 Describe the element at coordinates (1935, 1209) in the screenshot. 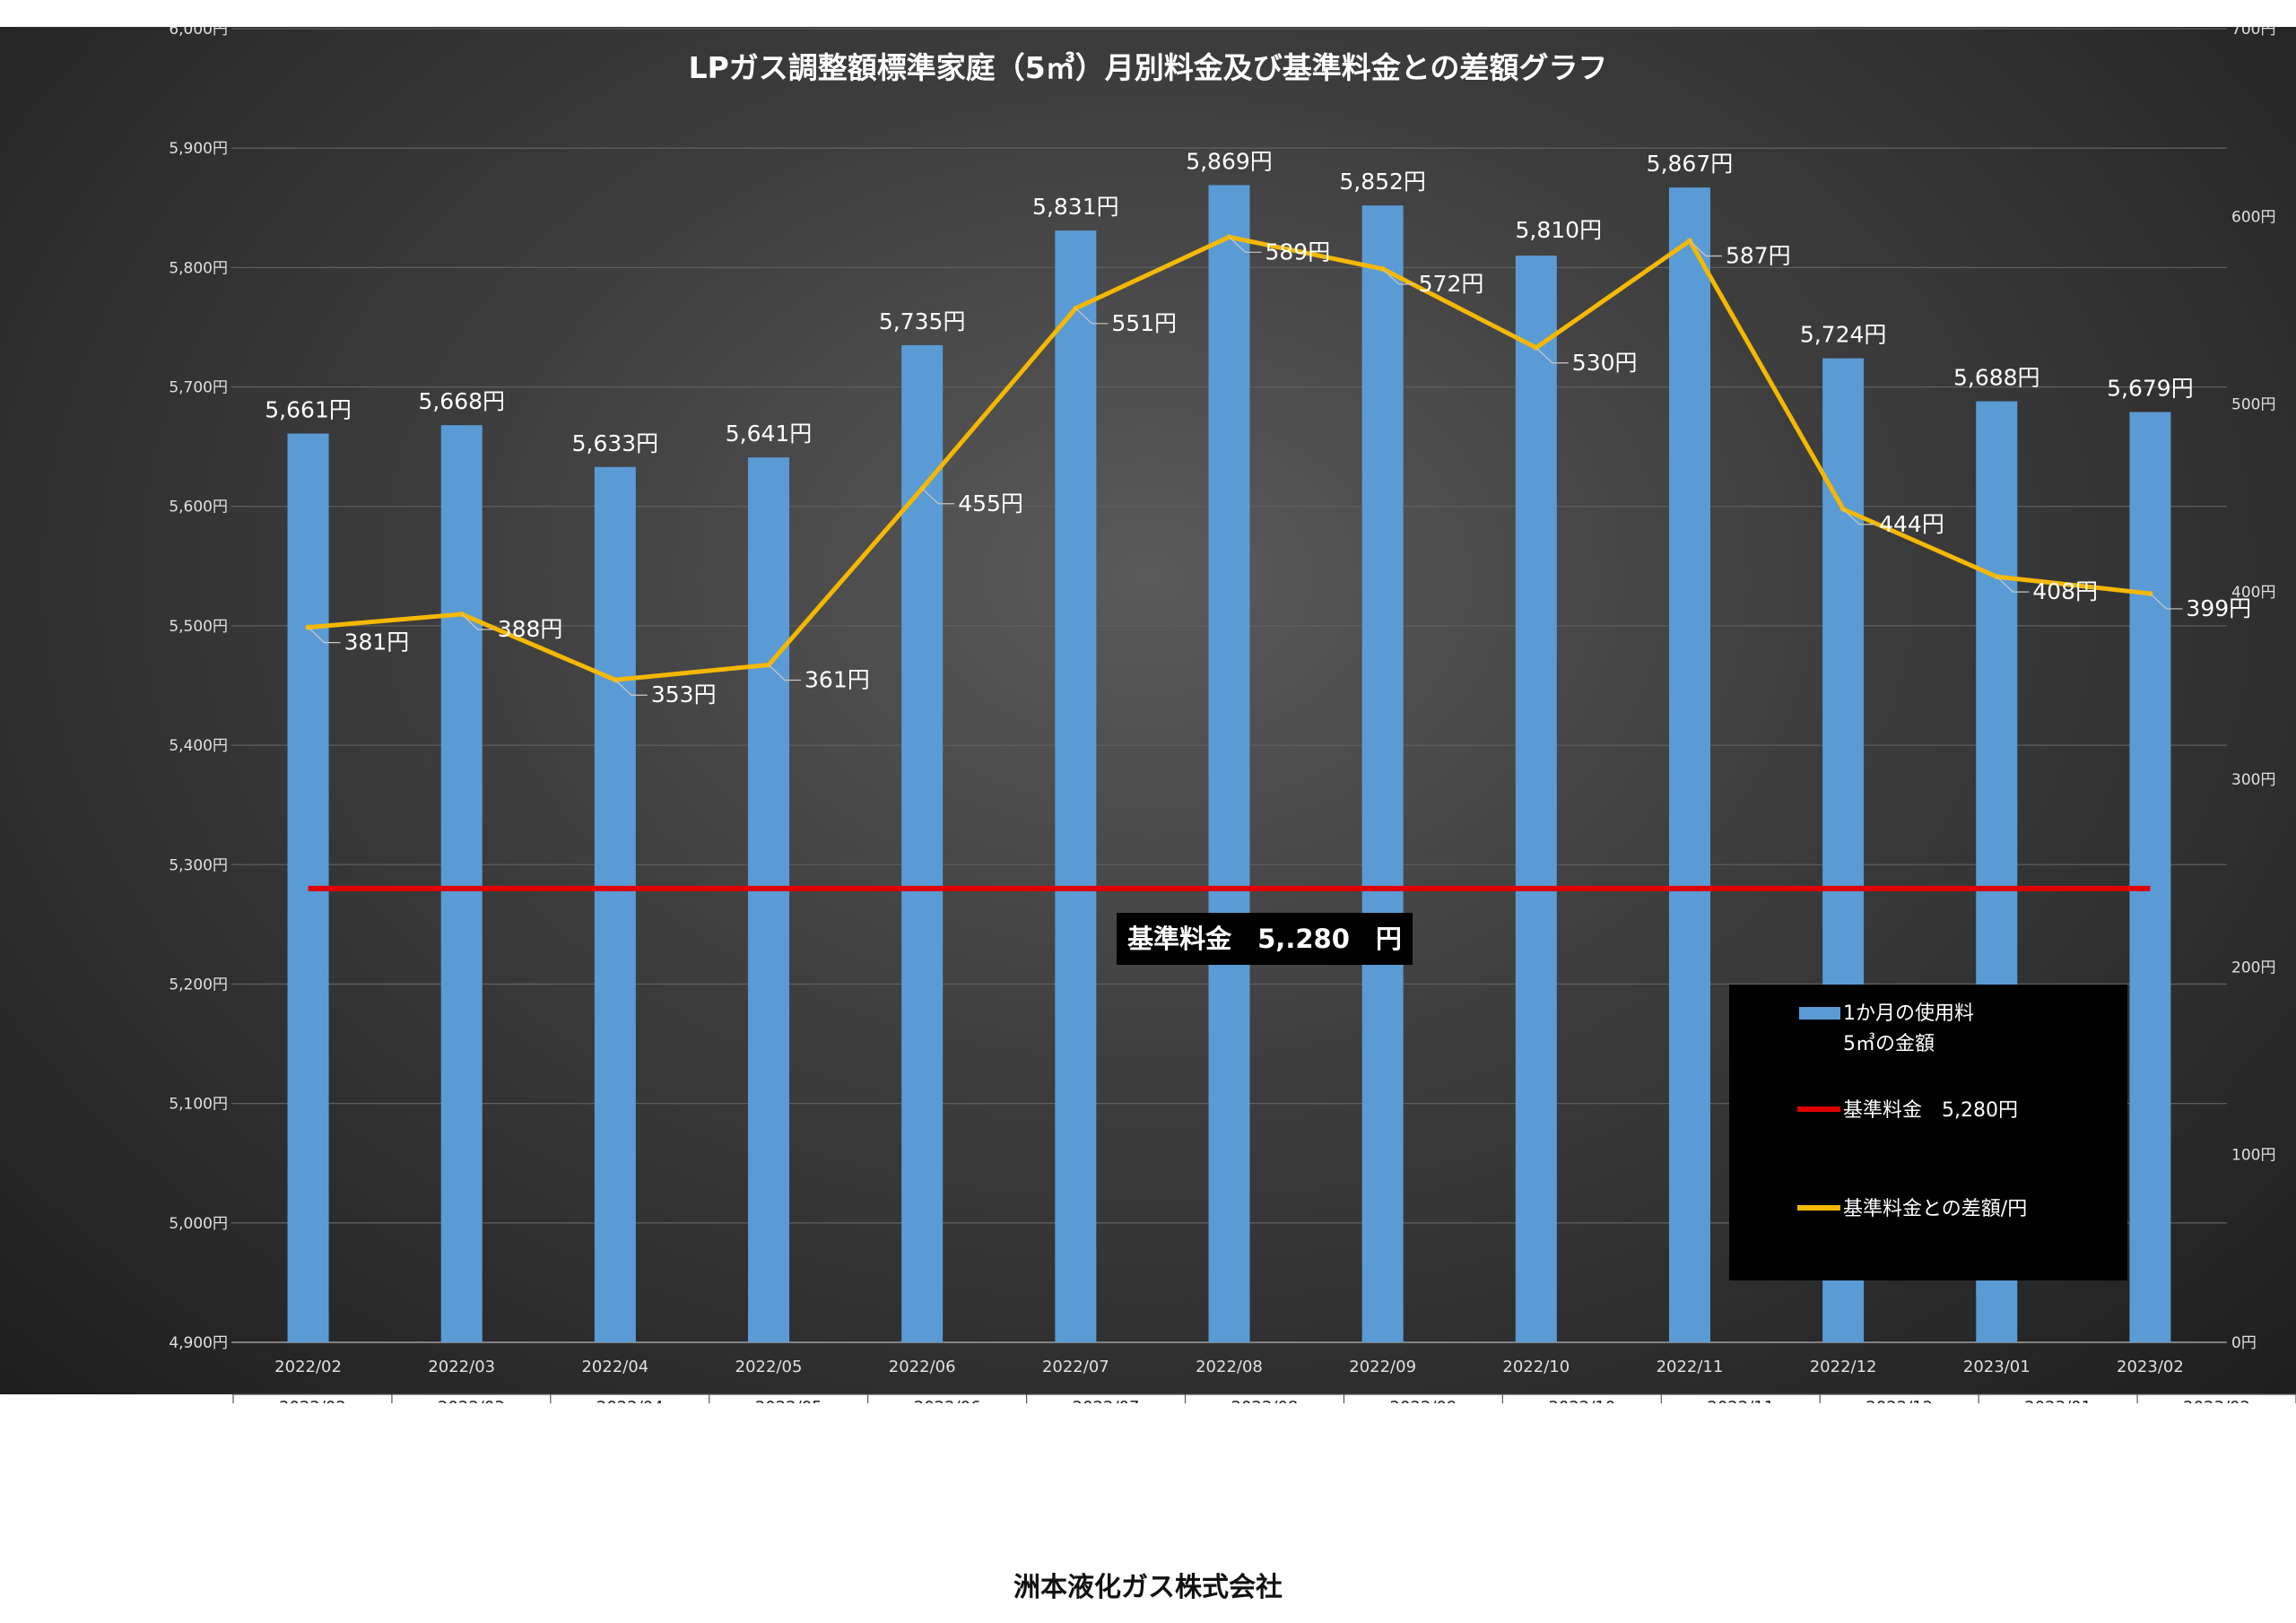

I see `legend-label: 基準料金との差額/円` at that location.